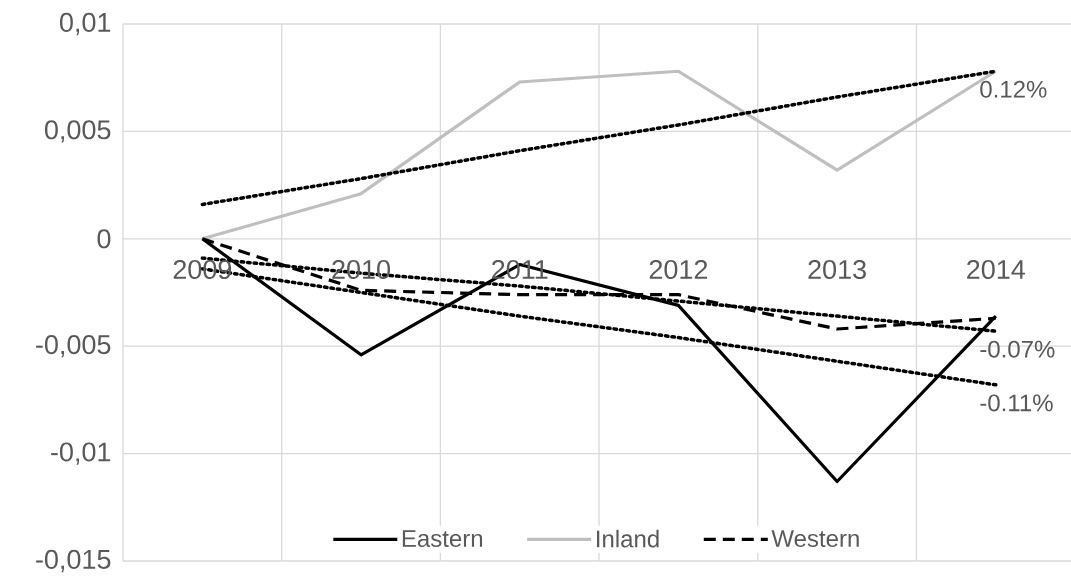  Describe the element at coordinates (1017, 349) in the screenshot. I see `annotation: -0.07%` at that location.